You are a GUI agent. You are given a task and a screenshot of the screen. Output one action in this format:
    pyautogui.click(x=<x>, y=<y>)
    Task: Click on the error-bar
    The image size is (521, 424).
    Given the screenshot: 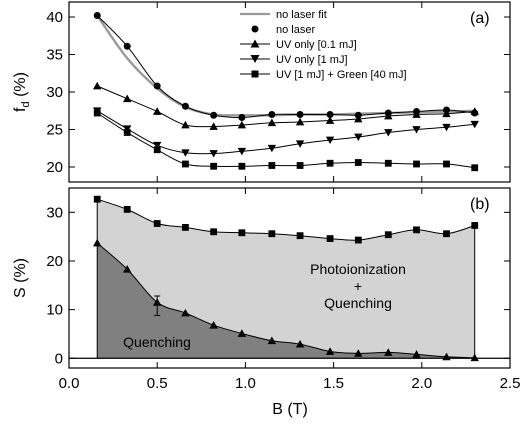 What is the action you would take?
    pyautogui.click(x=157, y=305)
    